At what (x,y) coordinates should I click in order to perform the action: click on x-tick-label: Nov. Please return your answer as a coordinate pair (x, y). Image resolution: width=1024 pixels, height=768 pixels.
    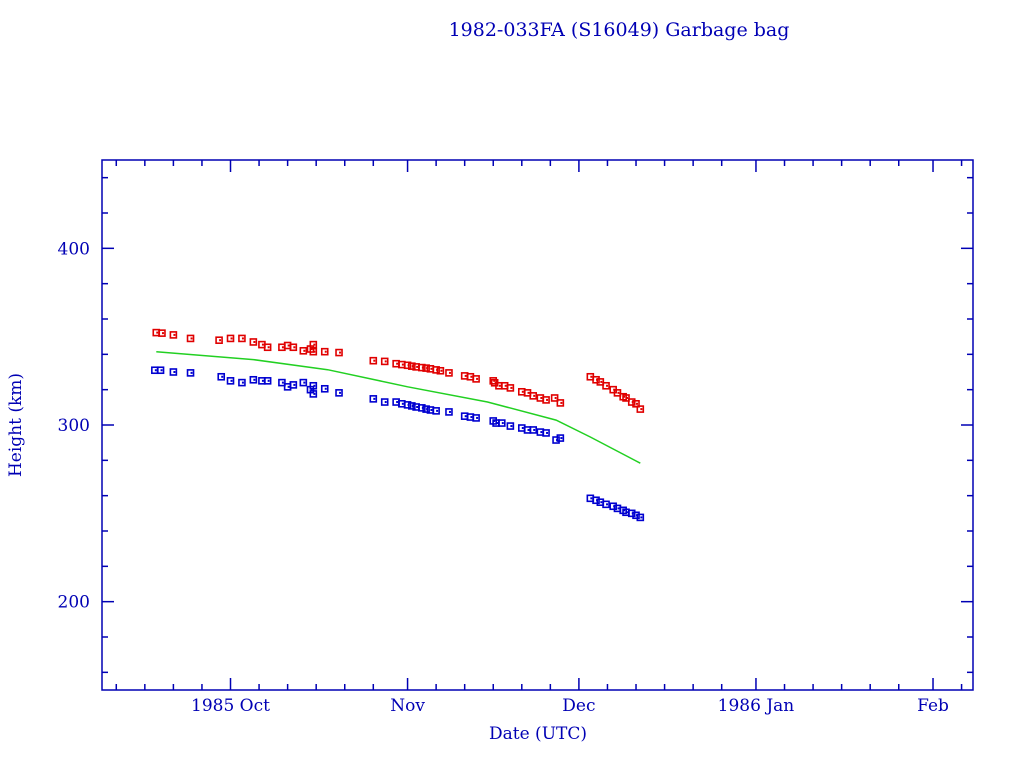
    Looking at the image, I should click on (407, 706).